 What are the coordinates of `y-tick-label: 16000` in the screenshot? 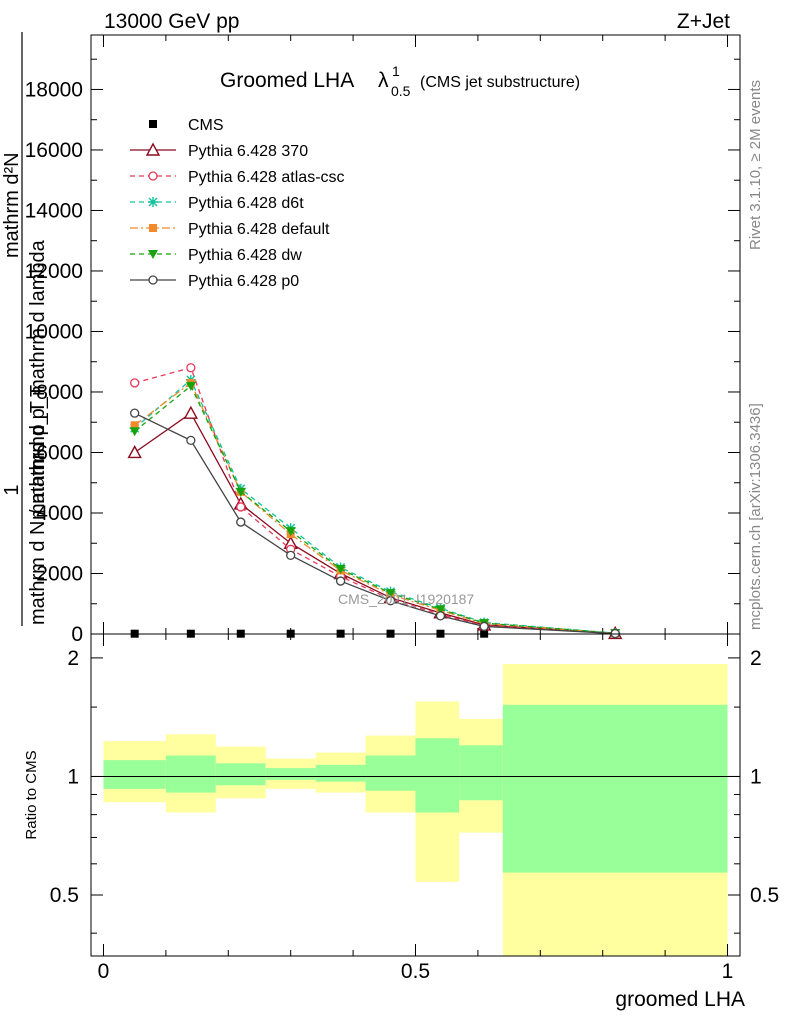 It's located at (54, 150).